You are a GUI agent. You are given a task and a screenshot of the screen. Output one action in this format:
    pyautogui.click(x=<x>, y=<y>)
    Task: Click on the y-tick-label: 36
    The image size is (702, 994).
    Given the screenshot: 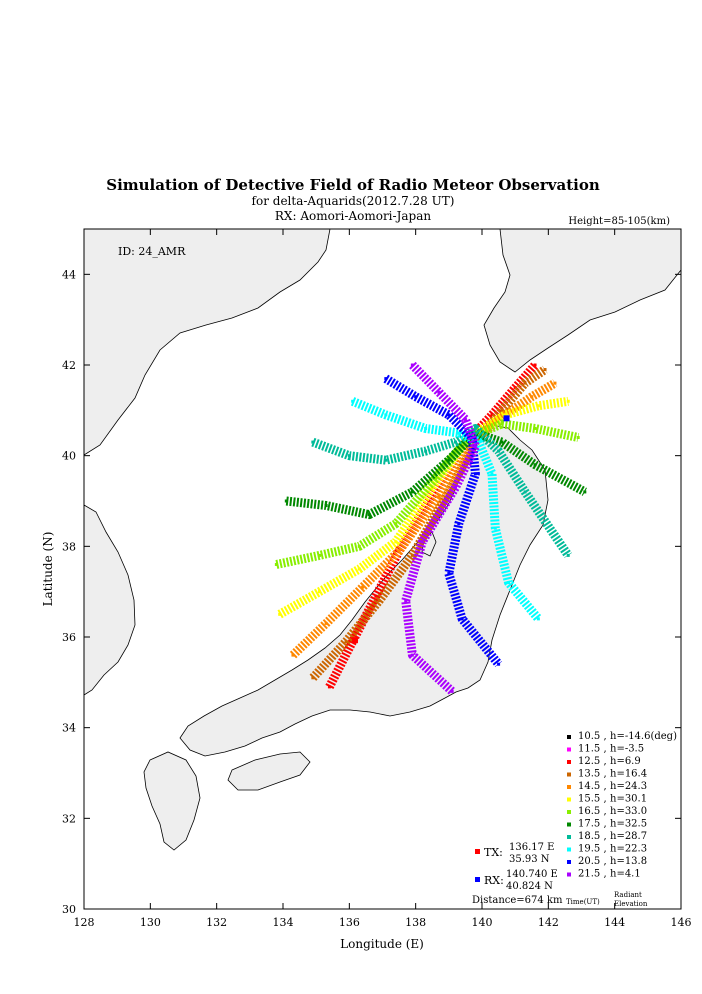 What is the action you would take?
    pyautogui.click(x=69, y=637)
    